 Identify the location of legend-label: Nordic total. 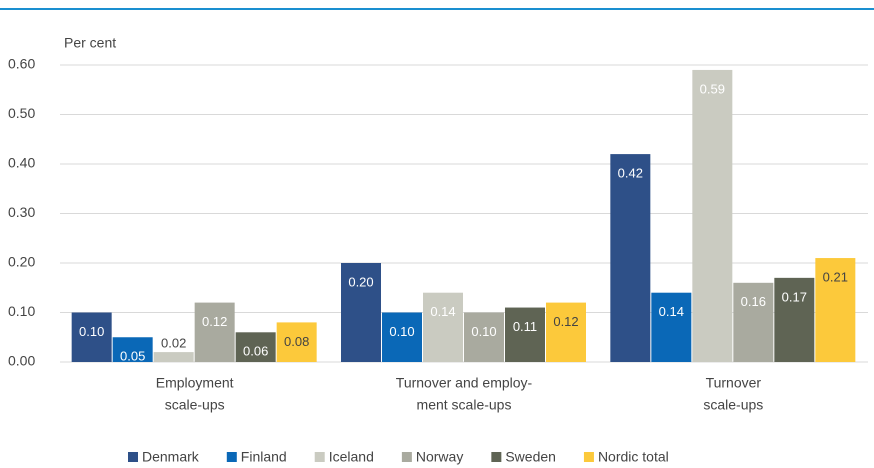
(633, 457).